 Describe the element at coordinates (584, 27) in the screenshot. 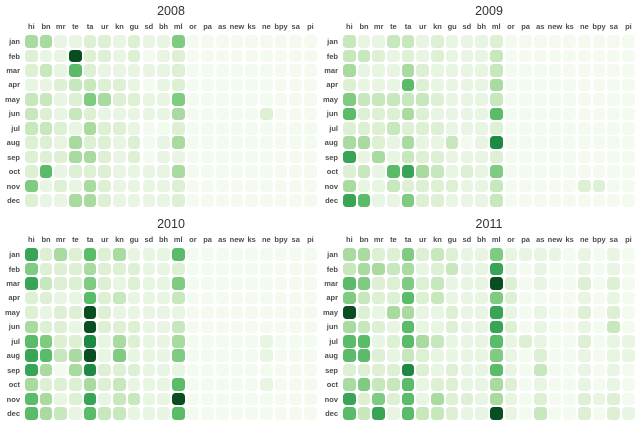

I see `column-label-ne: ne` at that location.